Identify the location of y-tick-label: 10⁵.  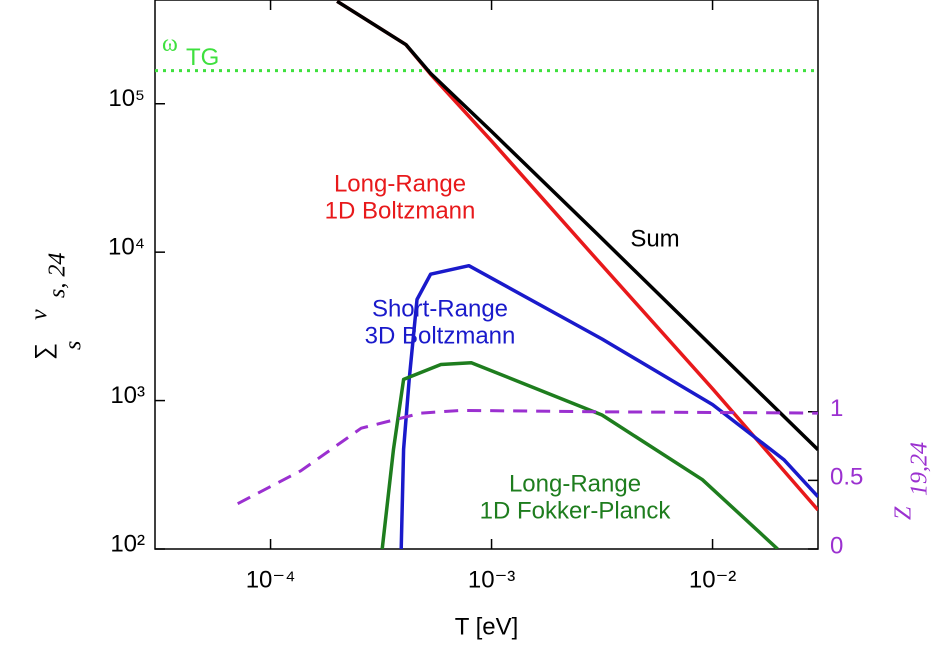
(126, 98).